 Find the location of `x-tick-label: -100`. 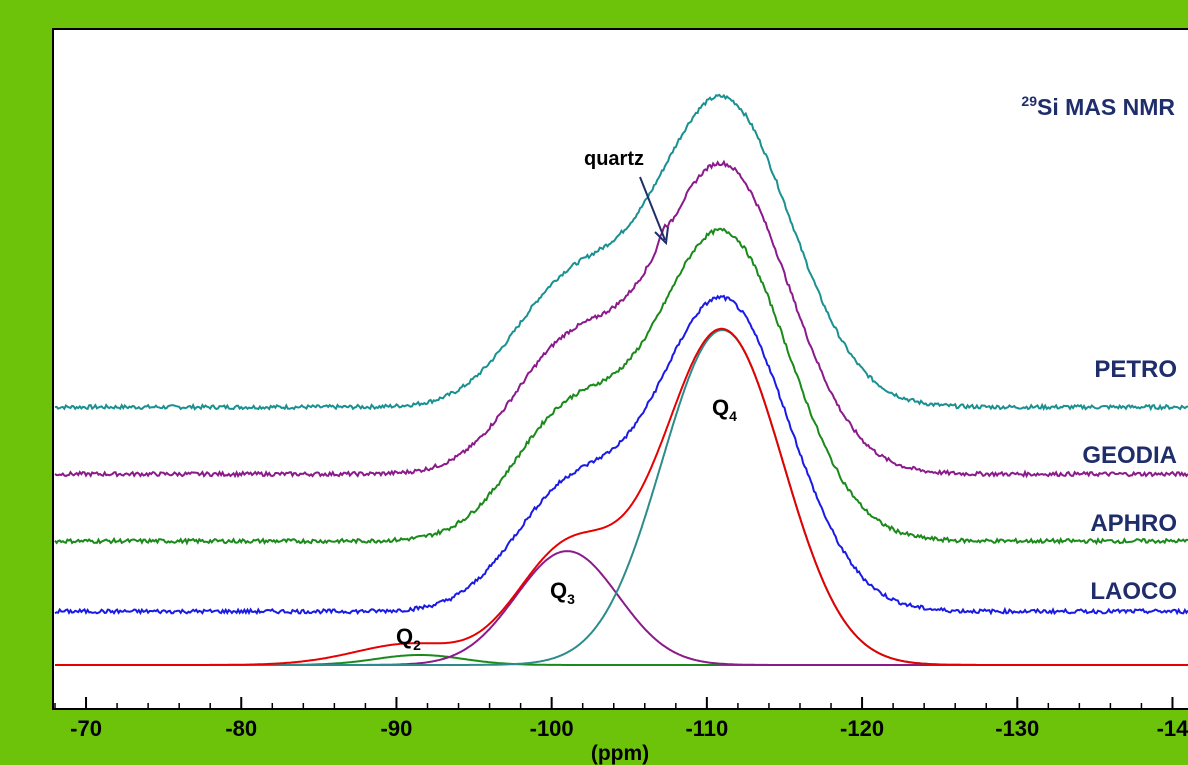

x-tick-label: -100 is located at coordinates (552, 728).